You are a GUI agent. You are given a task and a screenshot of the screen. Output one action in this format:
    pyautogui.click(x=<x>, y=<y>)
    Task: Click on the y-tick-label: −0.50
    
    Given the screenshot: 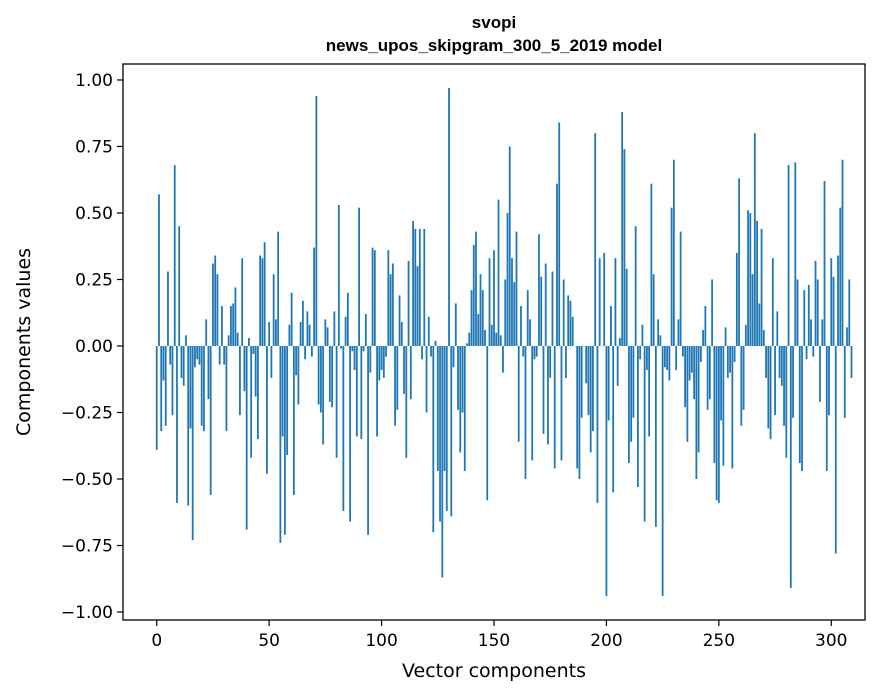 What is the action you would take?
    pyautogui.click(x=87, y=480)
    